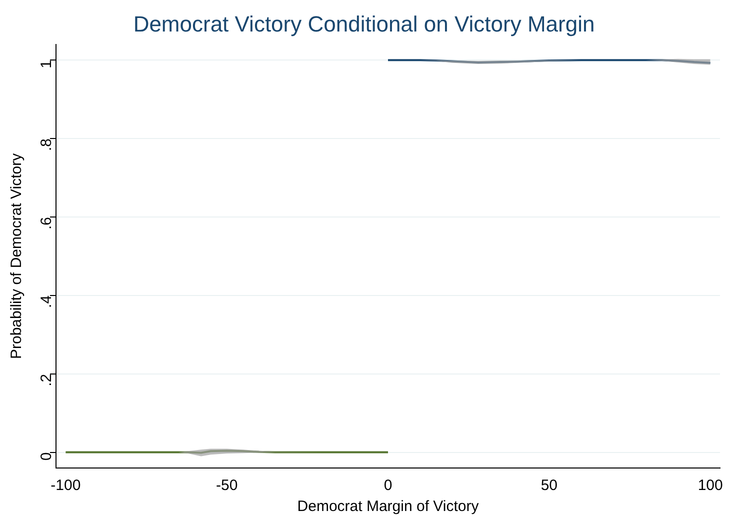 The image size is (742, 524). Describe the element at coordinates (65, 485) in the screenshot. I see `x-tick-label: -100` at that location.